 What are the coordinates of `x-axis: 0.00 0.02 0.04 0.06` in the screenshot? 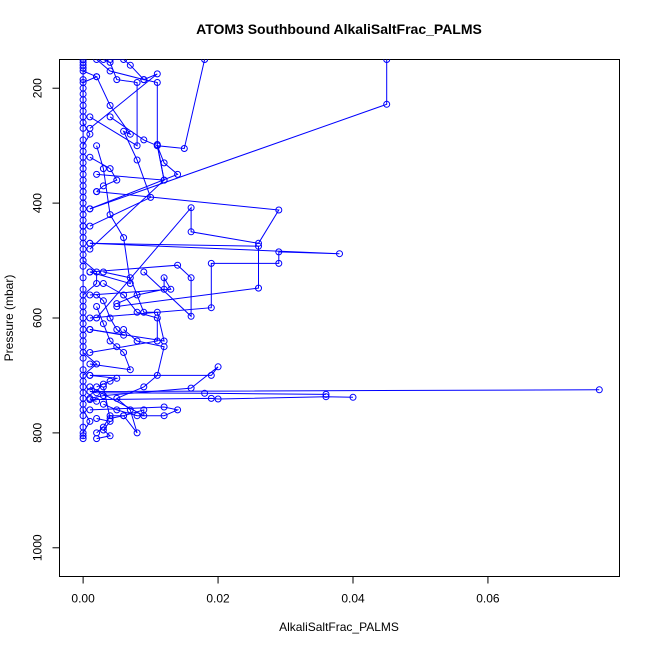 It's located at (285, 591).